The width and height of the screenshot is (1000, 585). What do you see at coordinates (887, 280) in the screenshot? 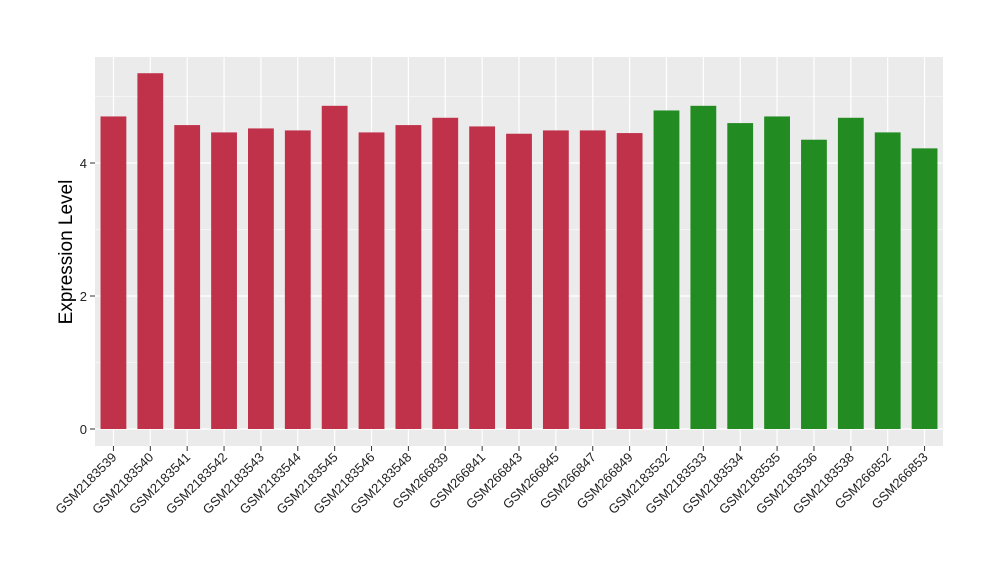
I see `bar-gsm266852` at bounding box center [887, 280].